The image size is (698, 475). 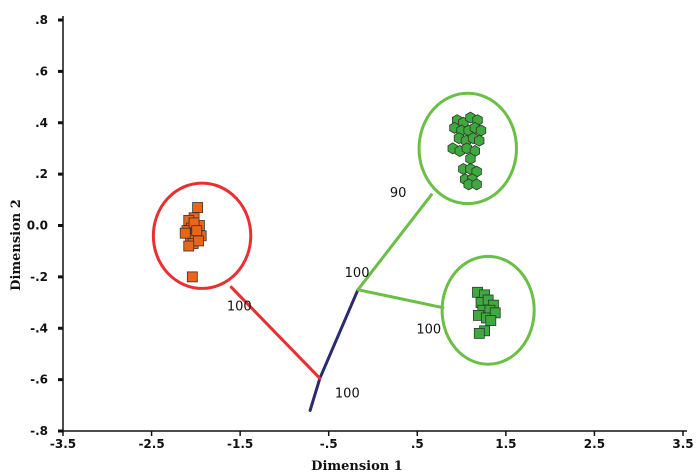 I want to click on x-tick-label: 1.5, so click(x=505, y=444).